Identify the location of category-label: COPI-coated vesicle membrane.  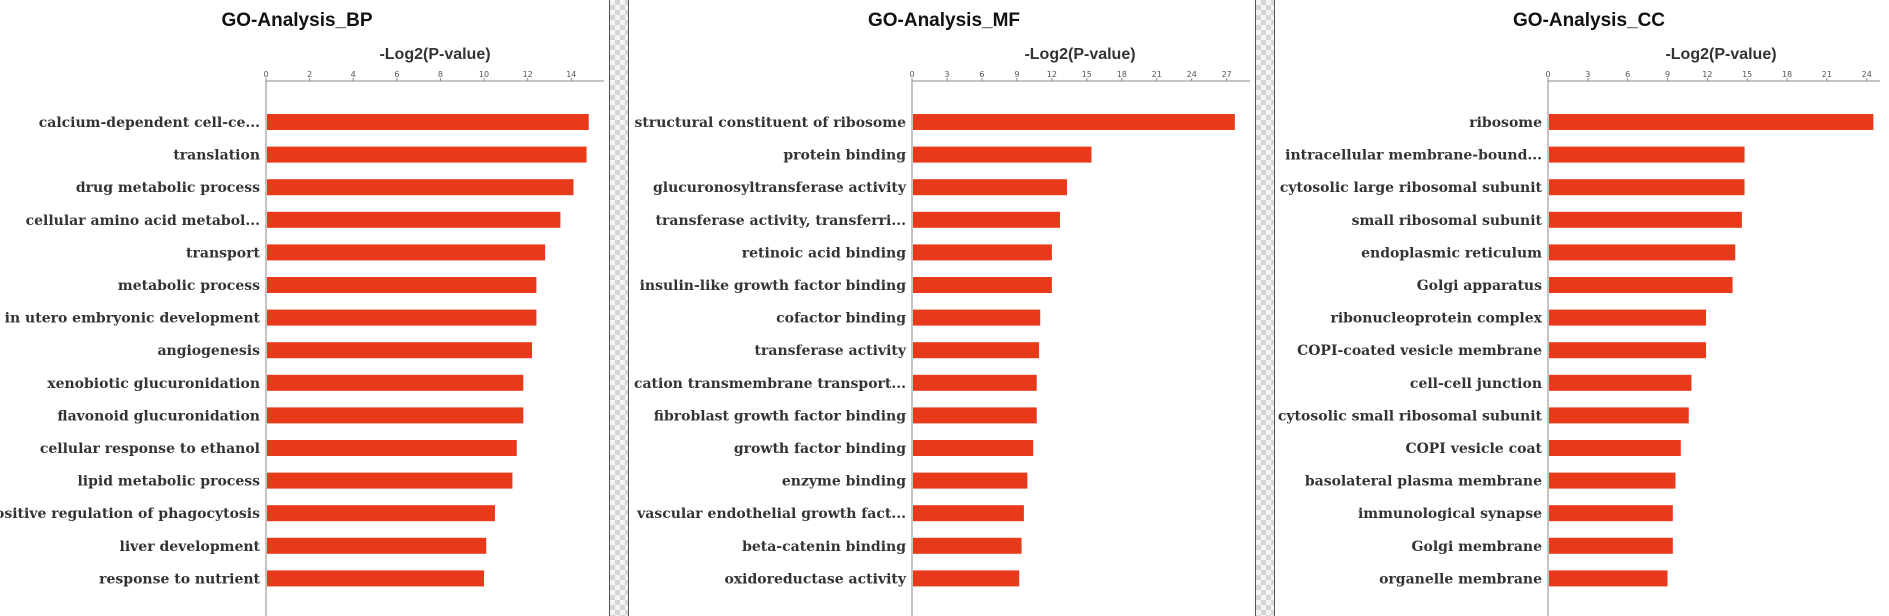
(1419, 351).